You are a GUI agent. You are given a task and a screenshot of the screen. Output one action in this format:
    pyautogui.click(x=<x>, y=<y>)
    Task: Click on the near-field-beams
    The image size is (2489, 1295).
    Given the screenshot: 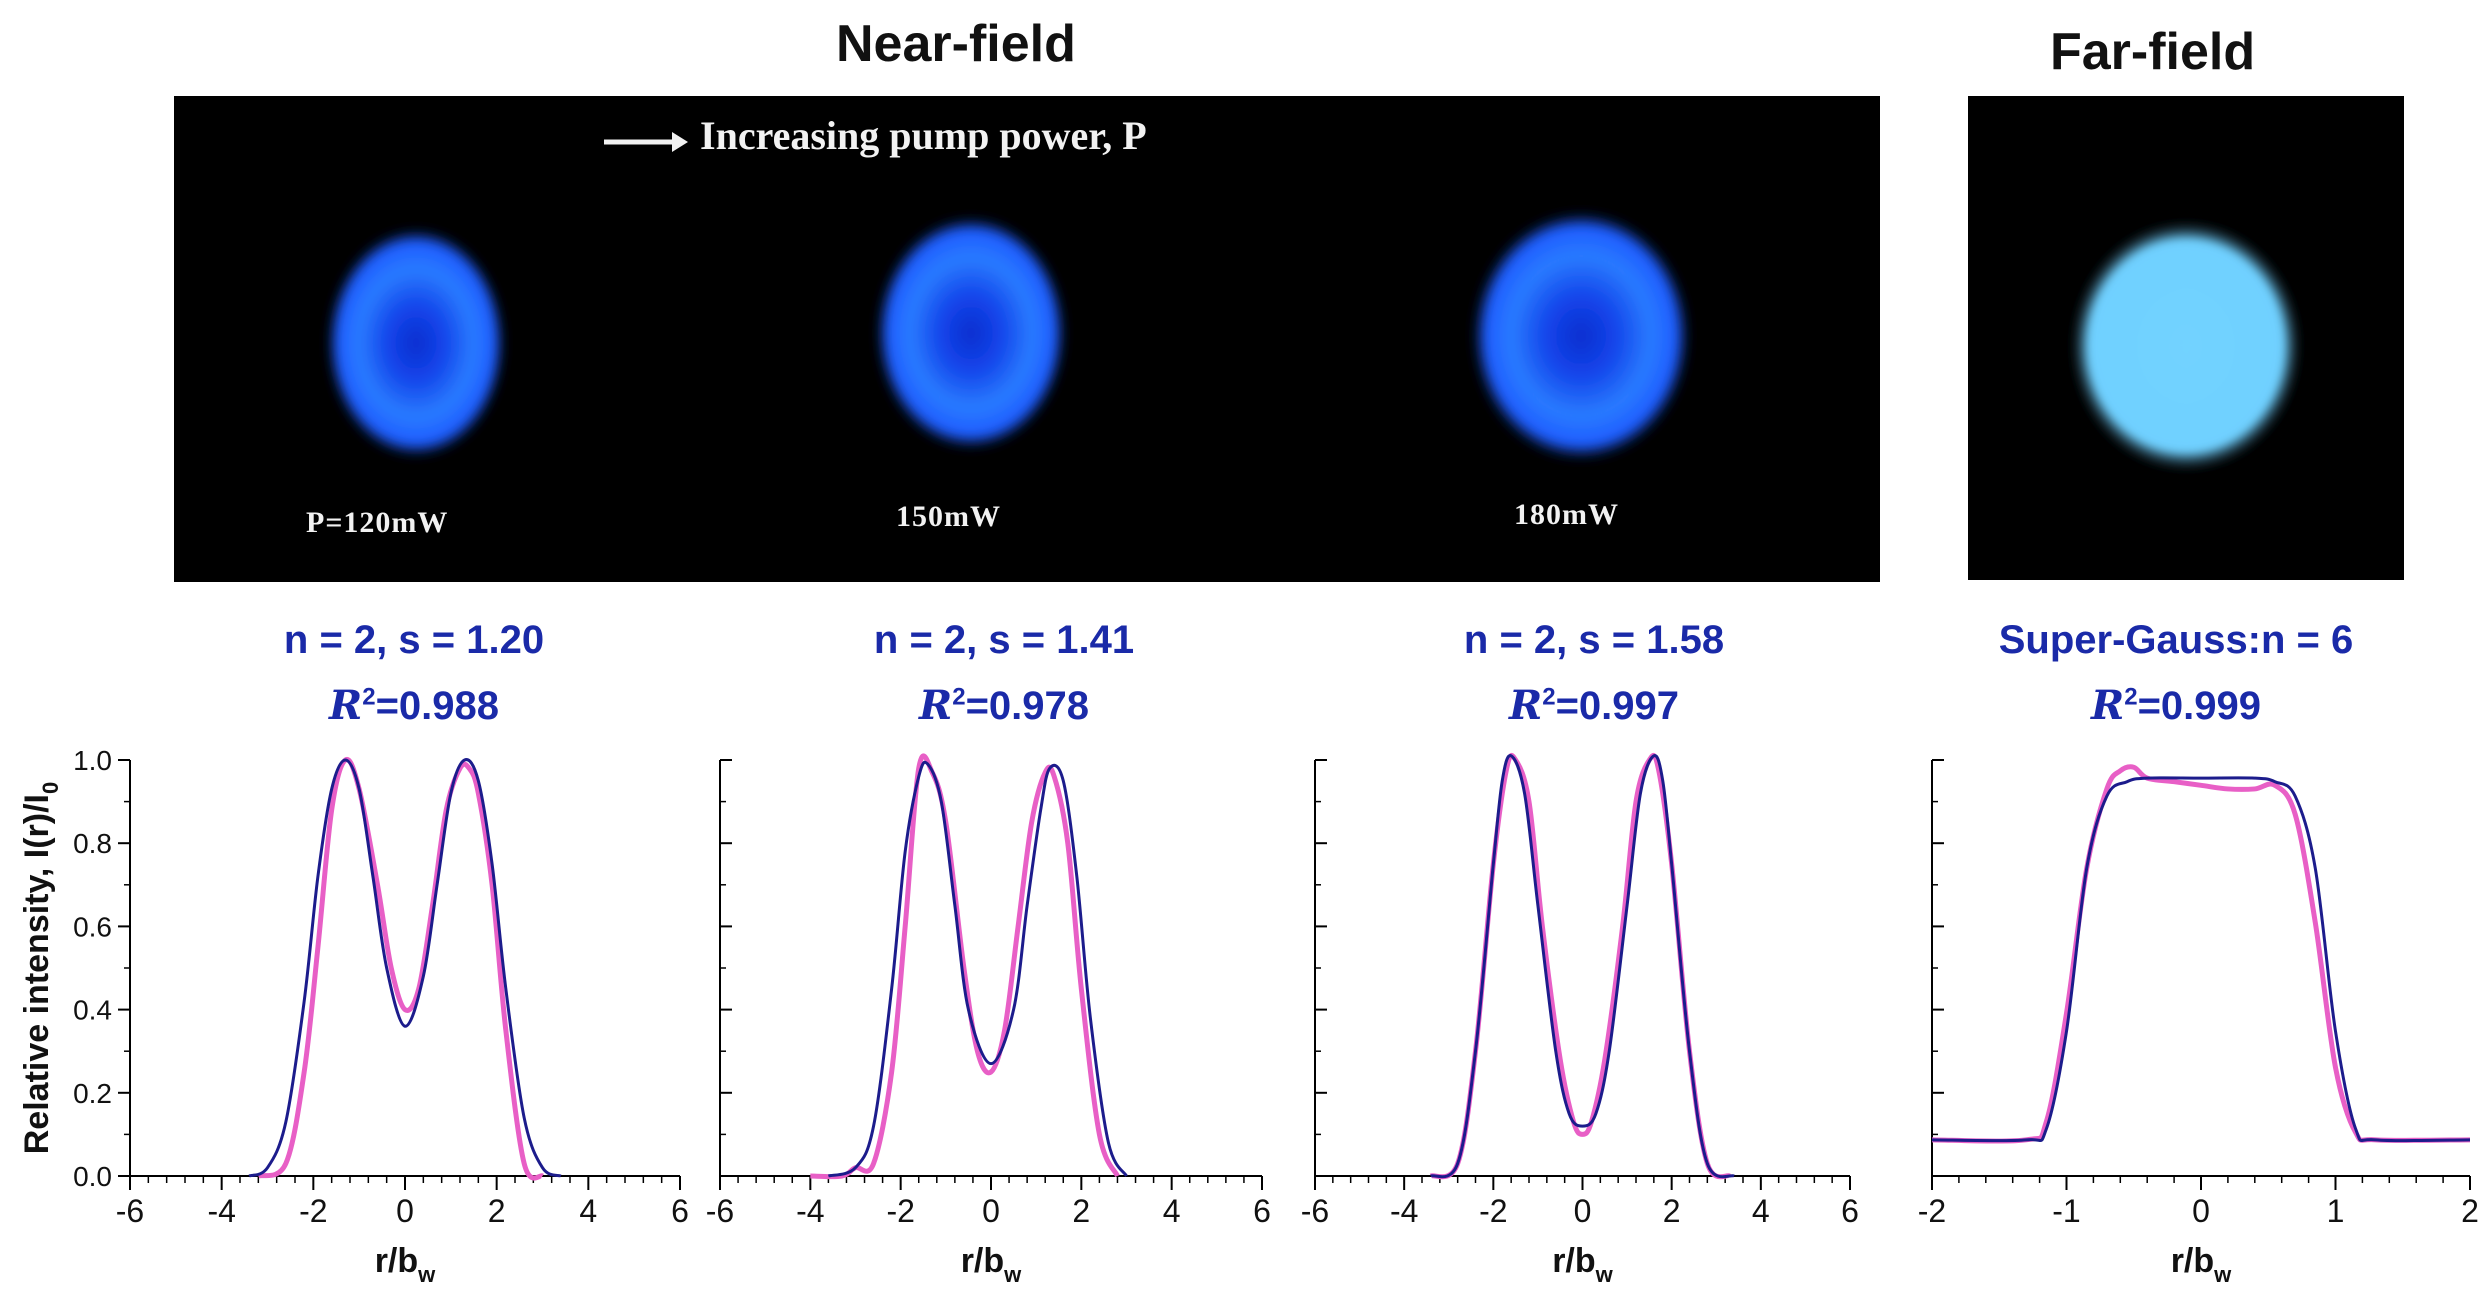 What is the action you would take?
    pyautogui.click(x=1008, y=298)
    